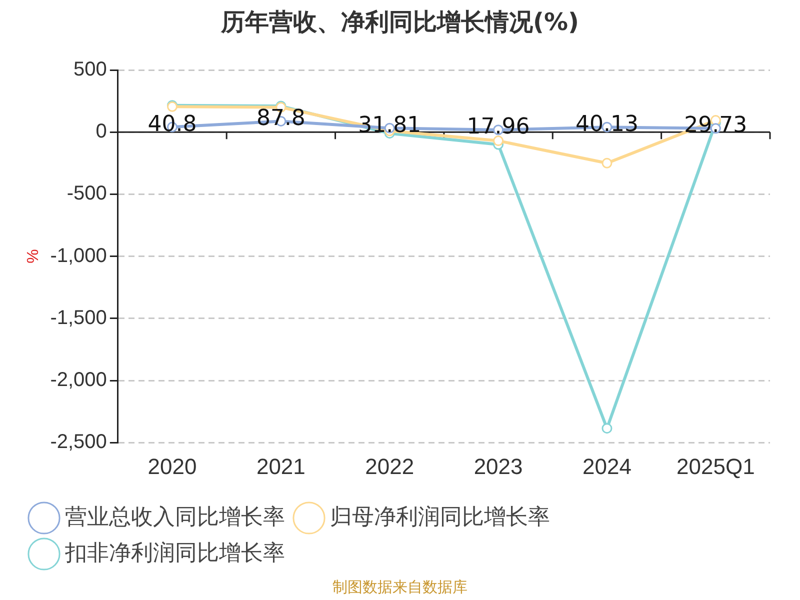  Describe the element at coordinates (78, 442) in the screenshot. I see `y-tick-label: -2,500` at that location.